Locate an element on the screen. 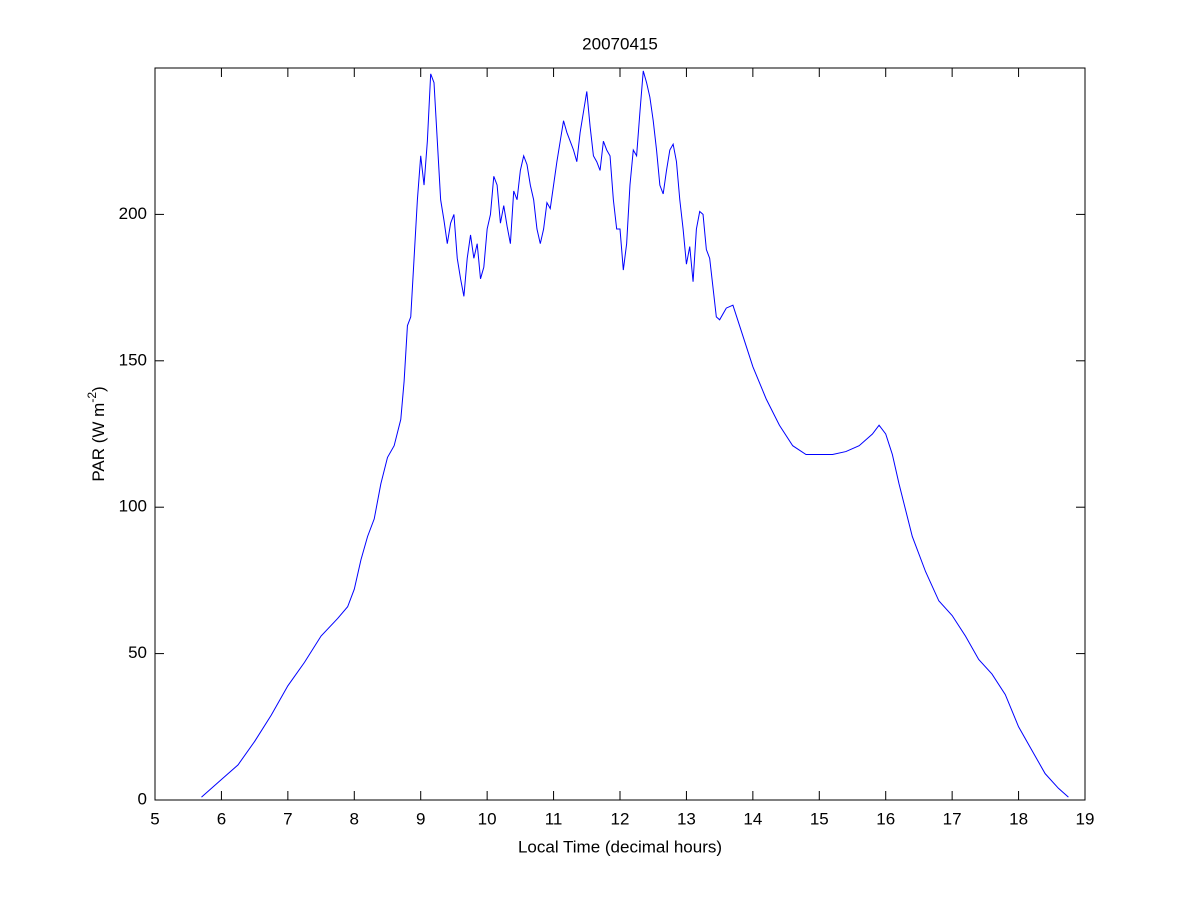  x-tick-label: 12 is located at coordinates (620, 818).